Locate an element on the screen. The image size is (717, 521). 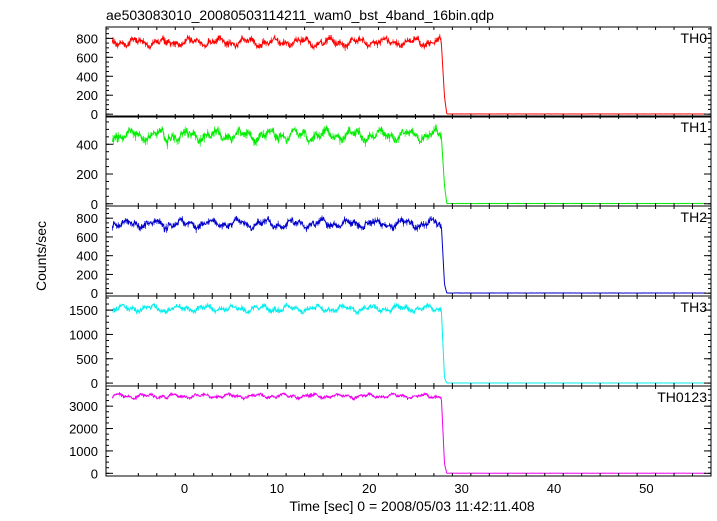
panel-label-th2: TH2 is located at coordinates (694, 217).